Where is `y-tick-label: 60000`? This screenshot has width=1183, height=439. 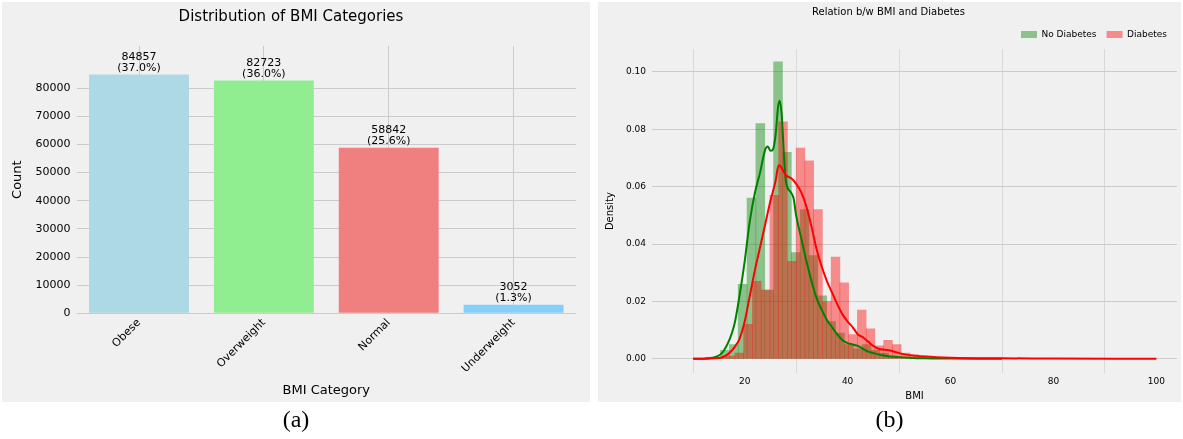
y-tick-label: 60000 is located at coordinates (53, 144).